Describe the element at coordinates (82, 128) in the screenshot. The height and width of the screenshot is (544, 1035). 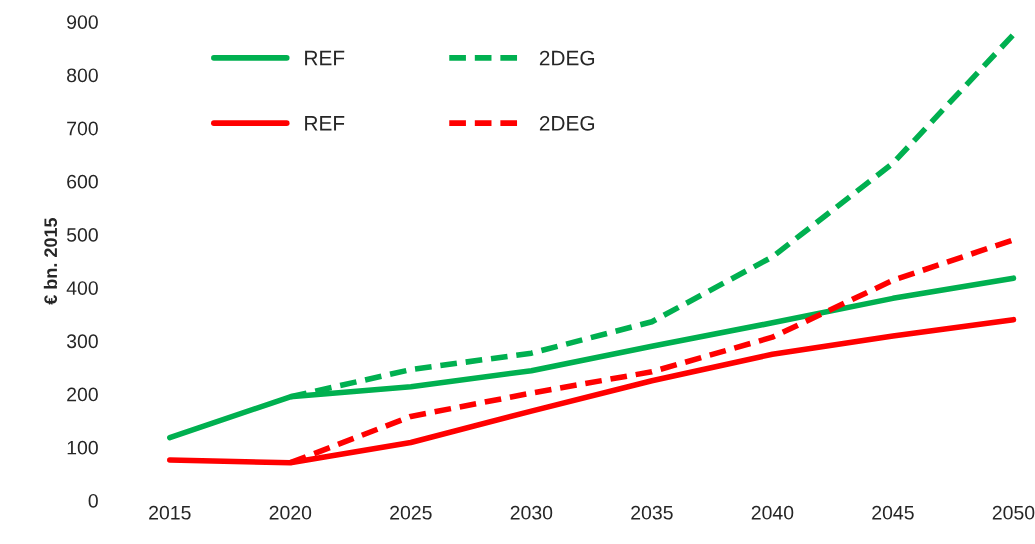
I see `y-tick-label: 700` at that location.